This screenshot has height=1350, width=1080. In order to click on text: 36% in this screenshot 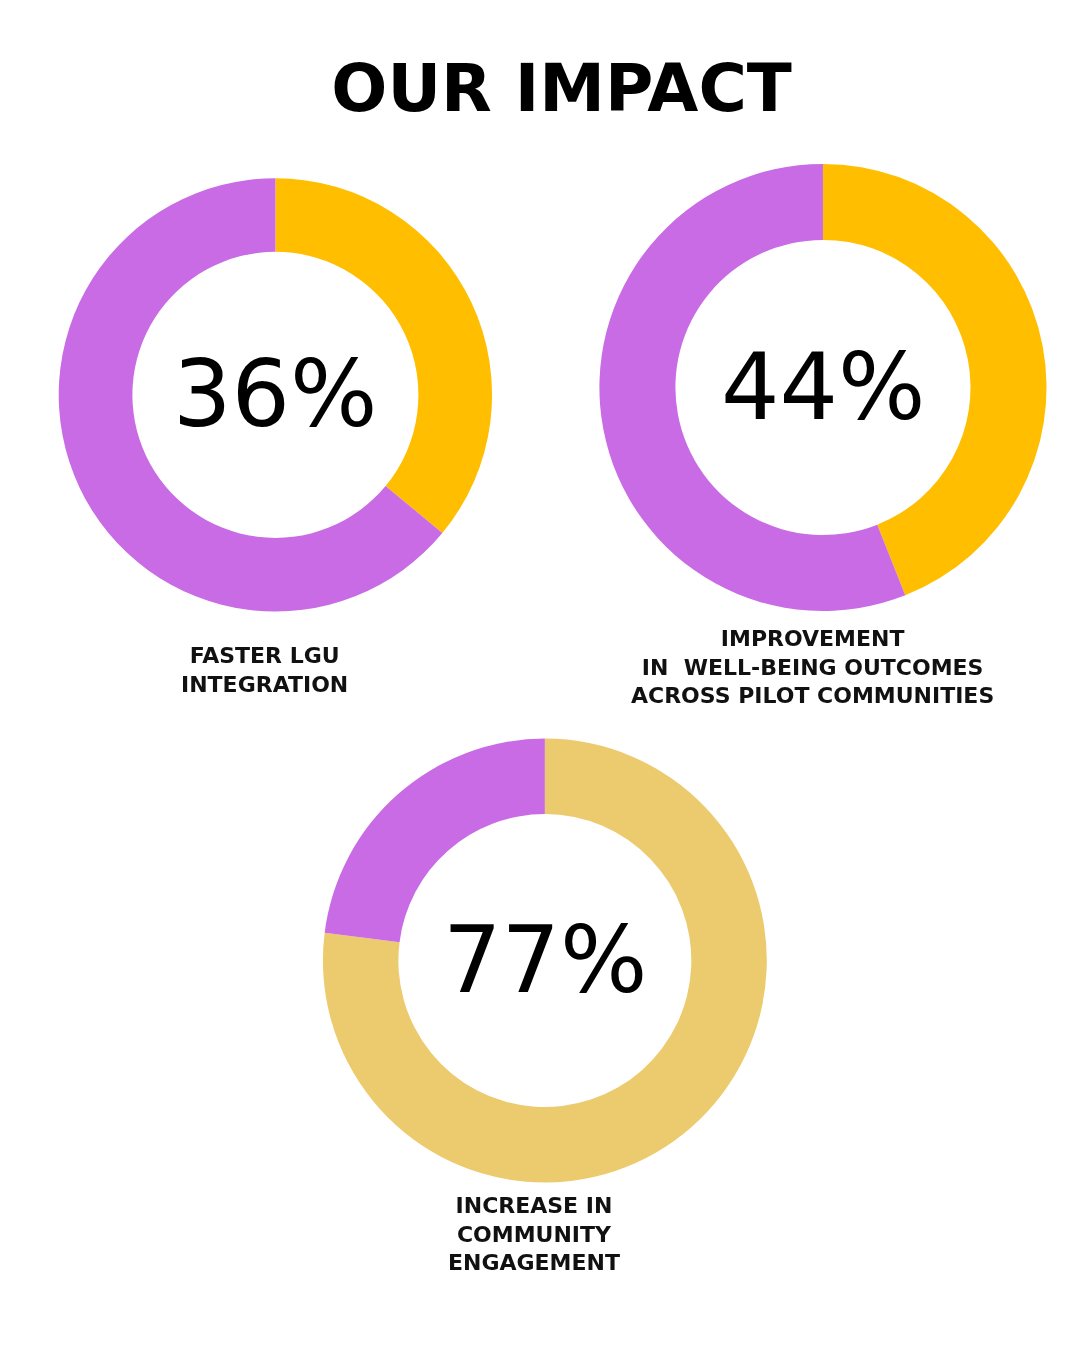, I will do `click(275, 394)`.